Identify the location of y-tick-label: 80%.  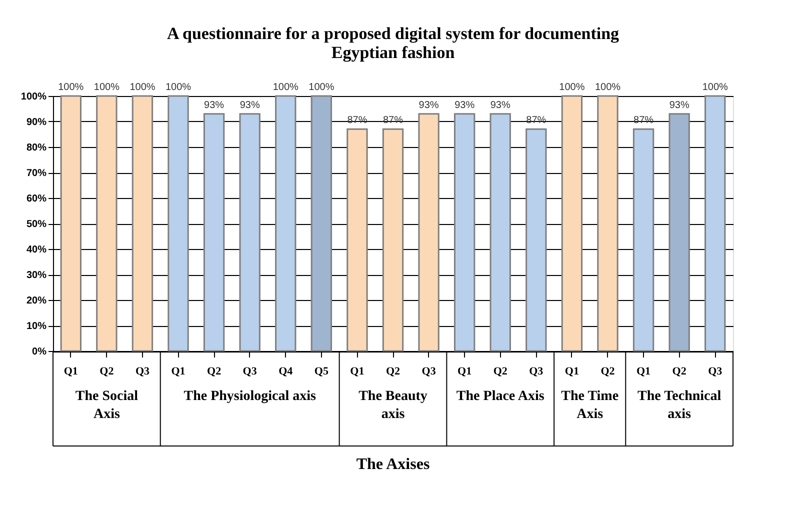
(36, 148).